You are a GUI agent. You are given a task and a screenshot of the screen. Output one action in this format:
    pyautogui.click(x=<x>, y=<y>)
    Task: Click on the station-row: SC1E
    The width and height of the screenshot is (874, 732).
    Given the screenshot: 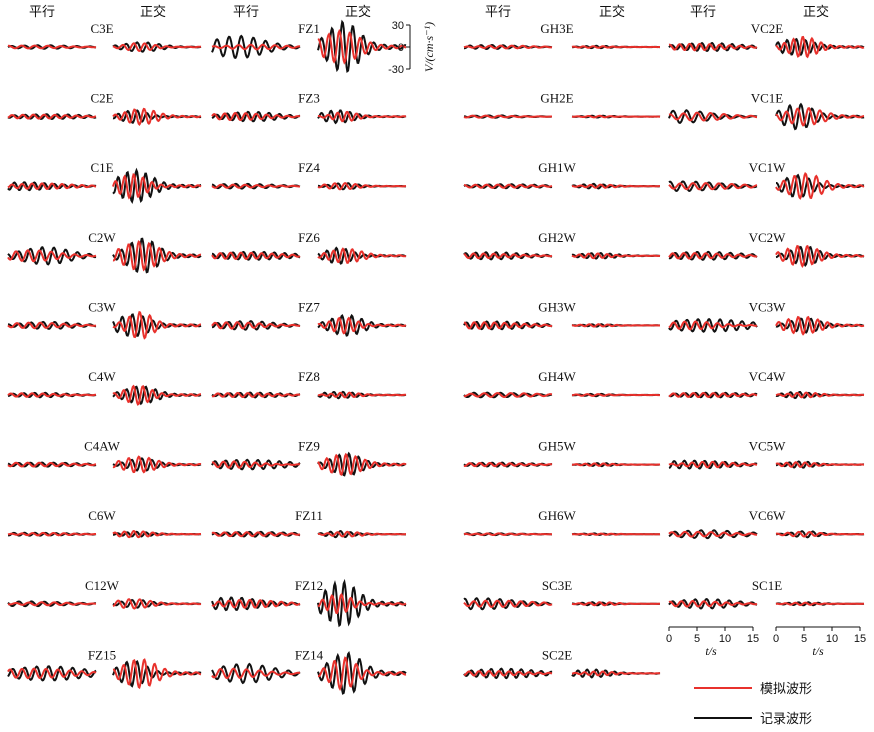 What is the action you would take?
    pyautogui.click(x=766, y=594)
    